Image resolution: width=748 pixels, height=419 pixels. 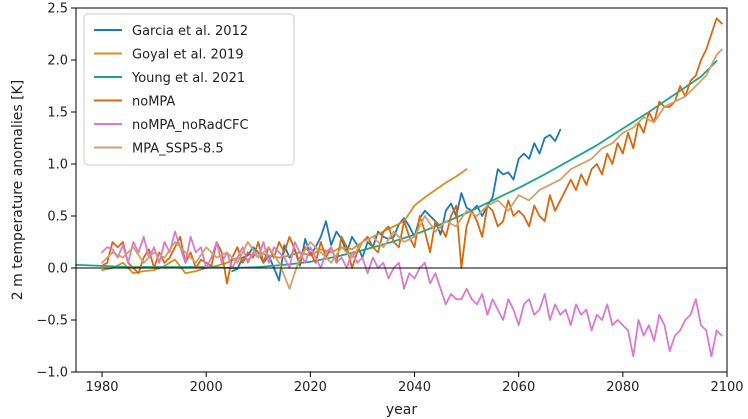 What do you see at coordinates (622, 387) in the screenshot?
I see `x-tick-label: 2080` at bounding box center [622, 387].